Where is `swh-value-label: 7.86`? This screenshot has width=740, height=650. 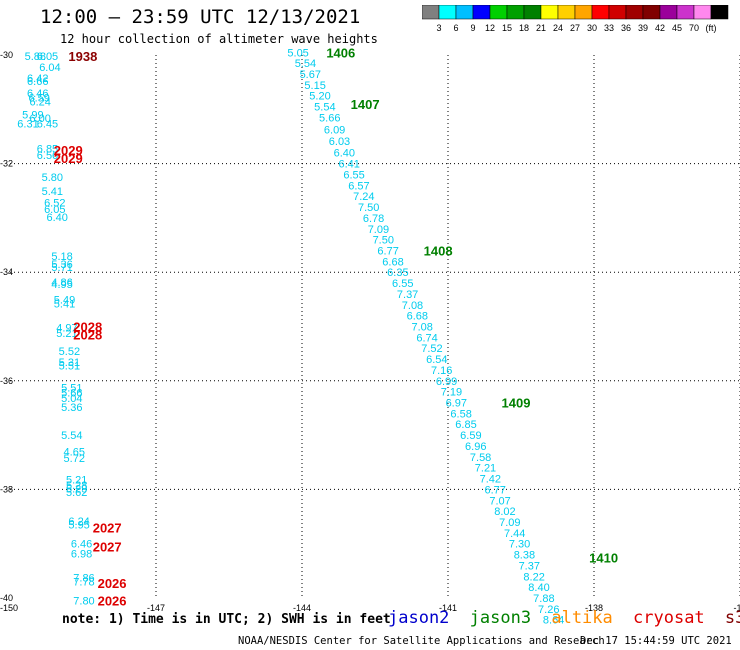 swh-value-label: 7.86 is located at coordinates (83, 578).